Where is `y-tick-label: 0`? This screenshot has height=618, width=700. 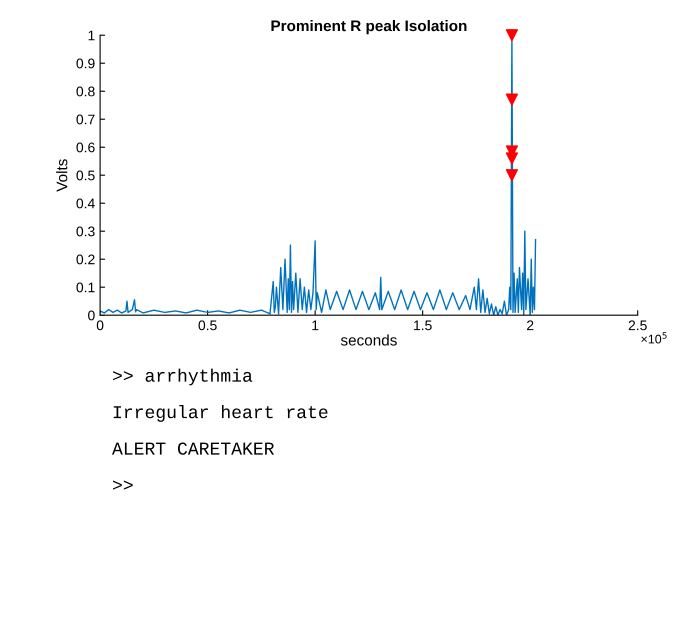 y-tick-label: 0 is located at coordinates (91, 315).